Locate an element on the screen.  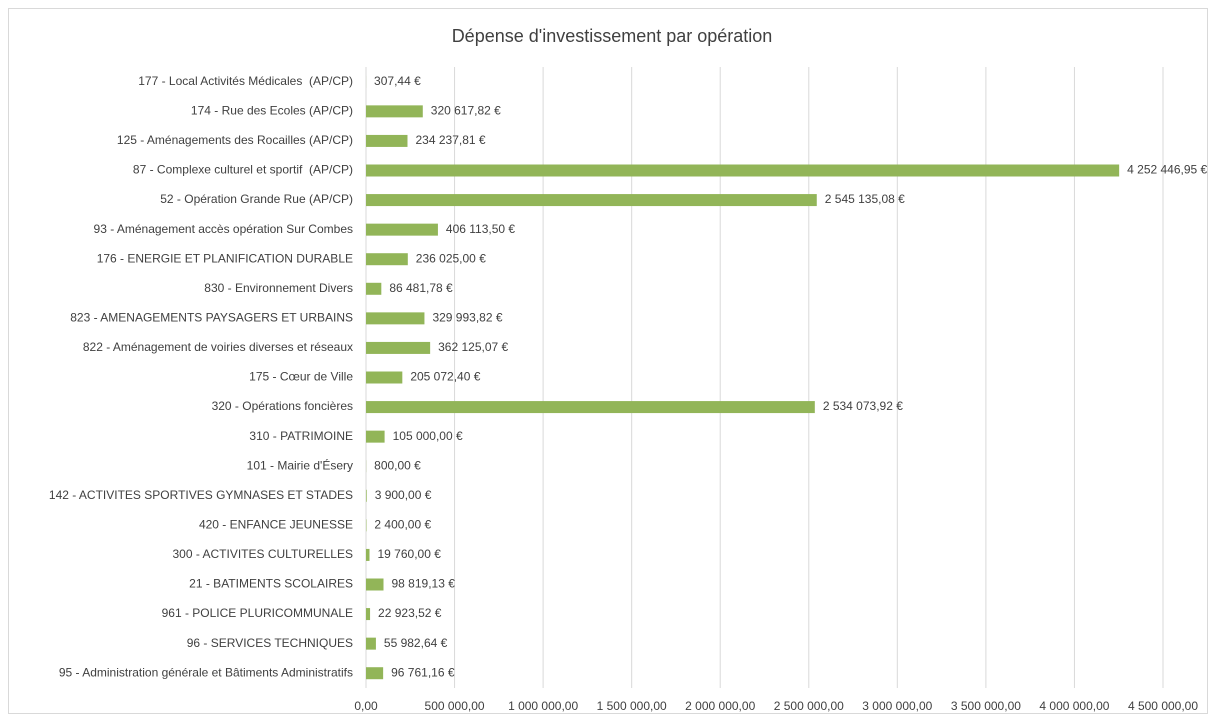
data-label: 362 125,07 € is located at coordinates (473, 347).